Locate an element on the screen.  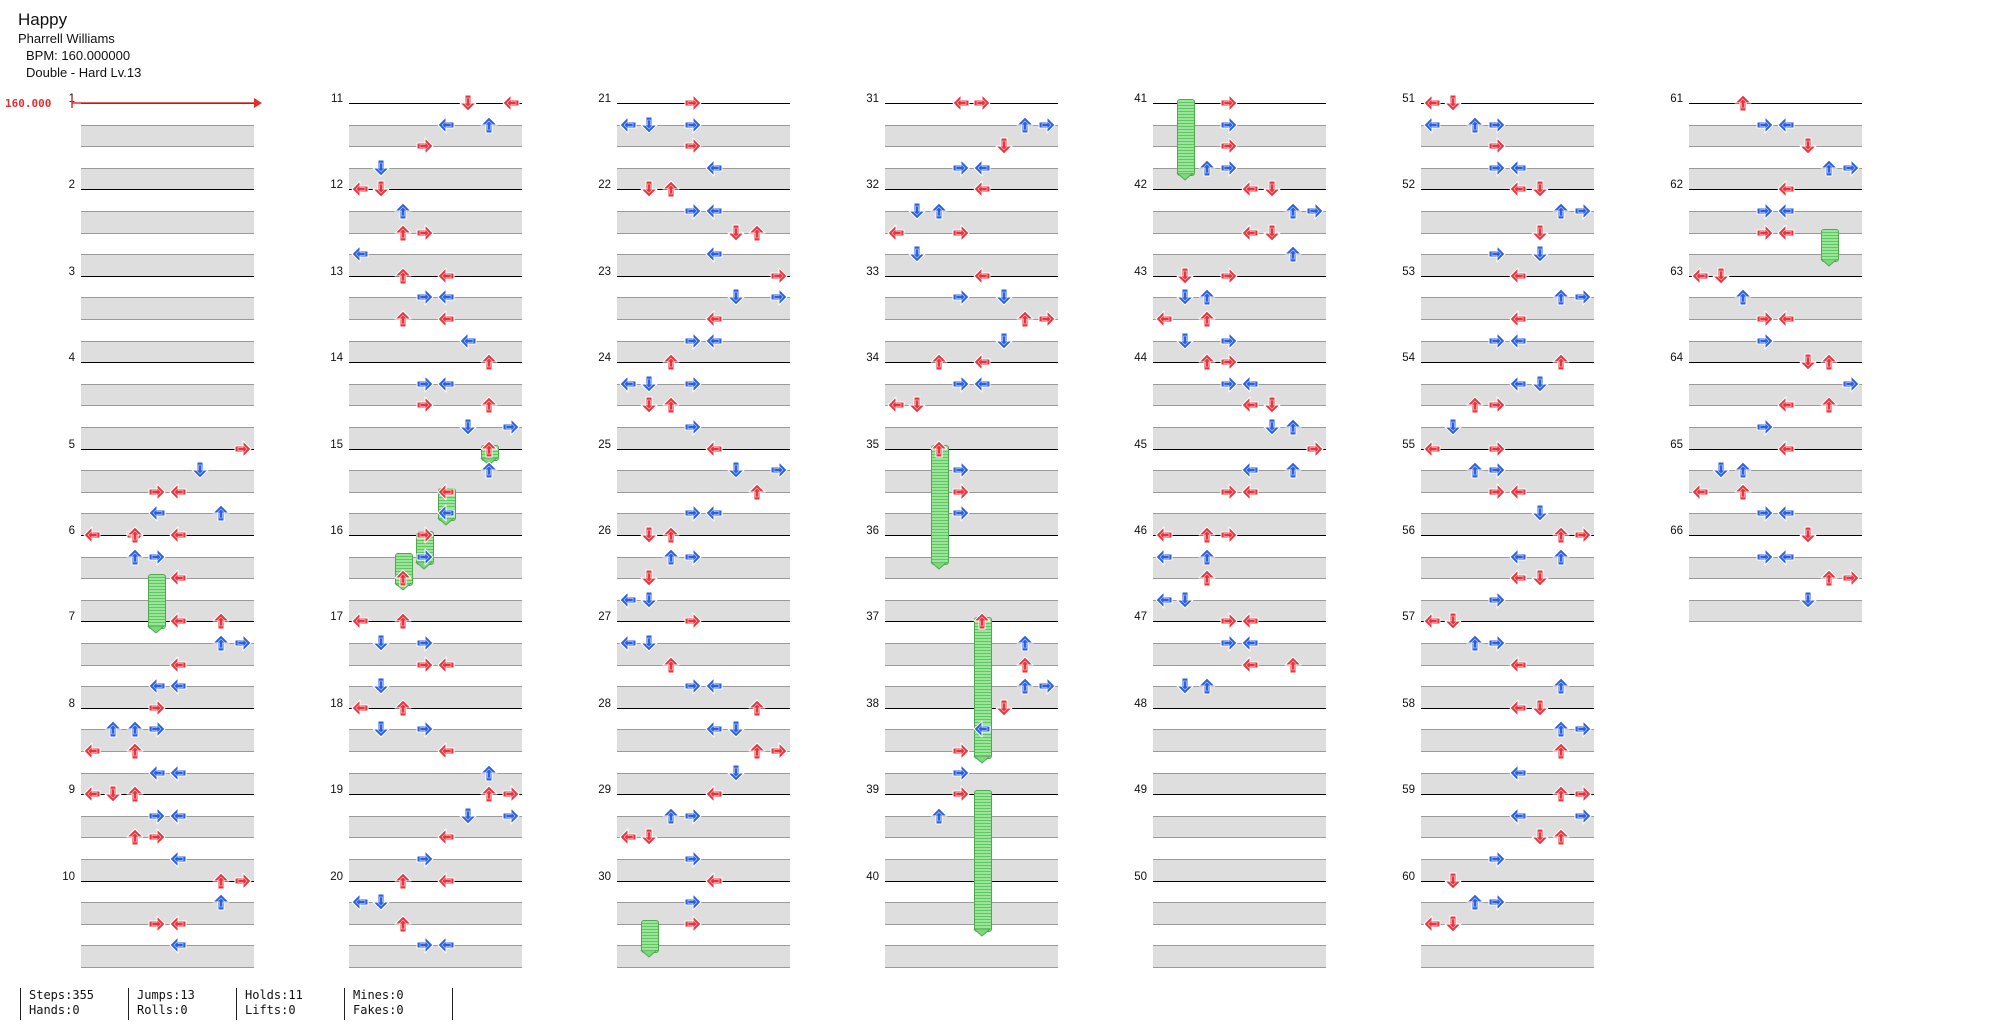
stat-rolls: Rolls:0 is located at coordinates (162, 1010).